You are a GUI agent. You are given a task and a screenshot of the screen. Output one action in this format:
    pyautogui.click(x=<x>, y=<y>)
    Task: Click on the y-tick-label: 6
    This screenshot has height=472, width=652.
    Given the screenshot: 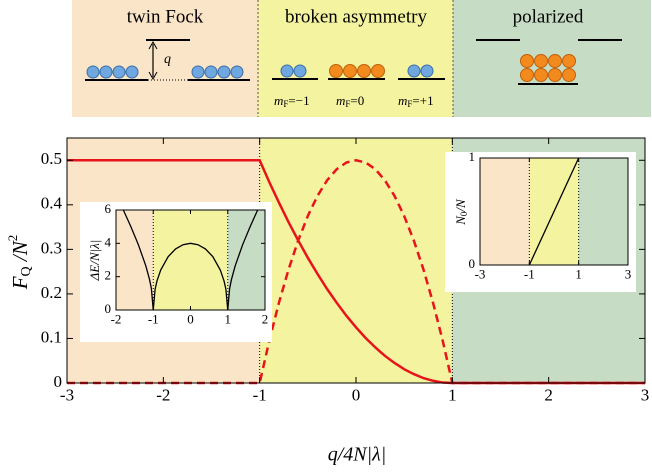 What is the action you would take?
    pyautogui.click(x=108, y=208)
    